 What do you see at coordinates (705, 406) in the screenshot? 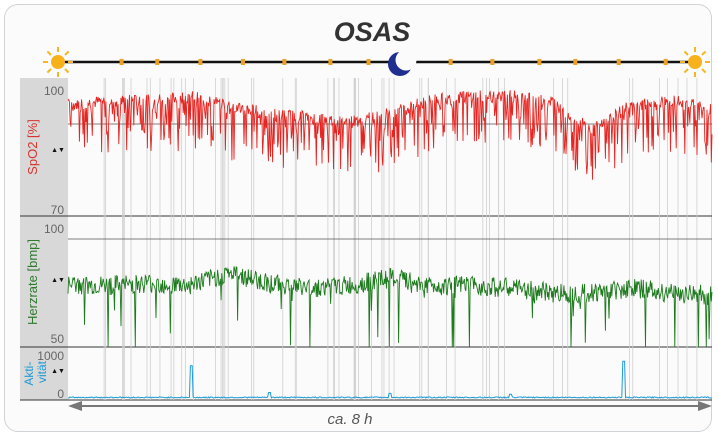
I see `duration-arrow-right-head` at bounding box center [705, 406].